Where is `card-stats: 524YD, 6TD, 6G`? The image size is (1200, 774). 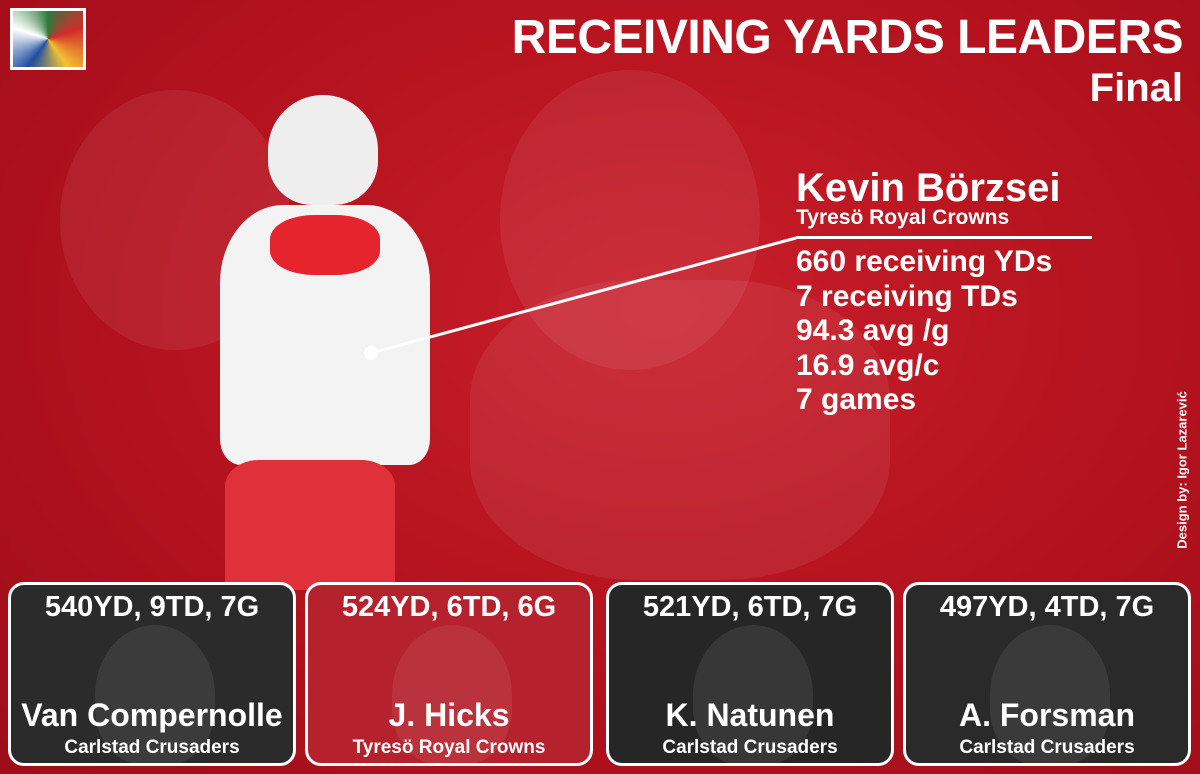 card-stats: 524YD, 6TD, 6G is located at coordinates (449, 607).